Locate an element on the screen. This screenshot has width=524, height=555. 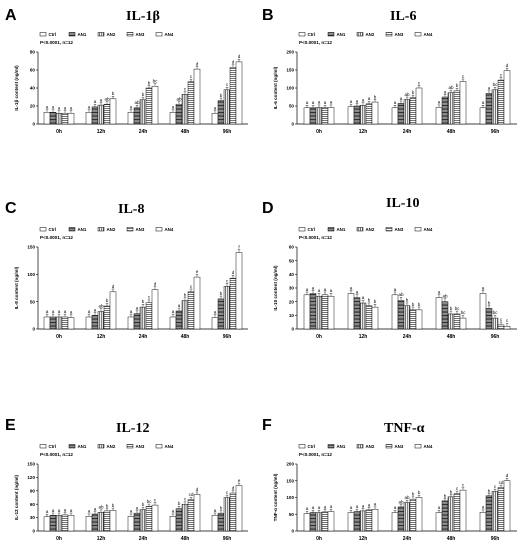
bar-AN3-48h is located at coordinates (457, 107).